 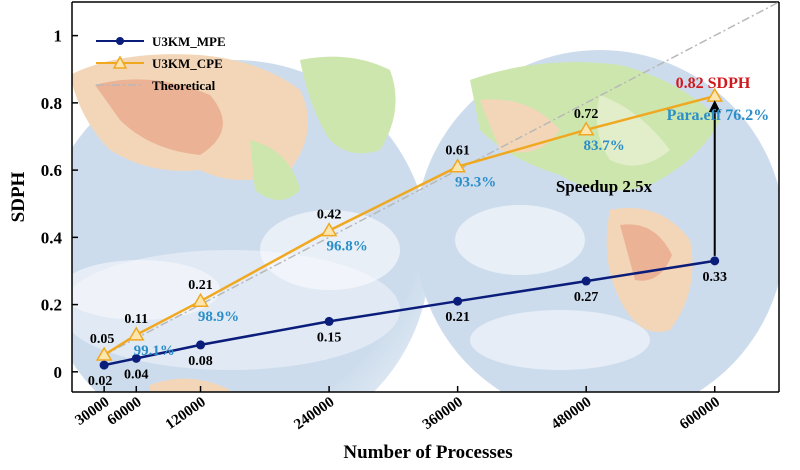 I want to click on x-tick-label: 120000, so click(x=186, y=413).